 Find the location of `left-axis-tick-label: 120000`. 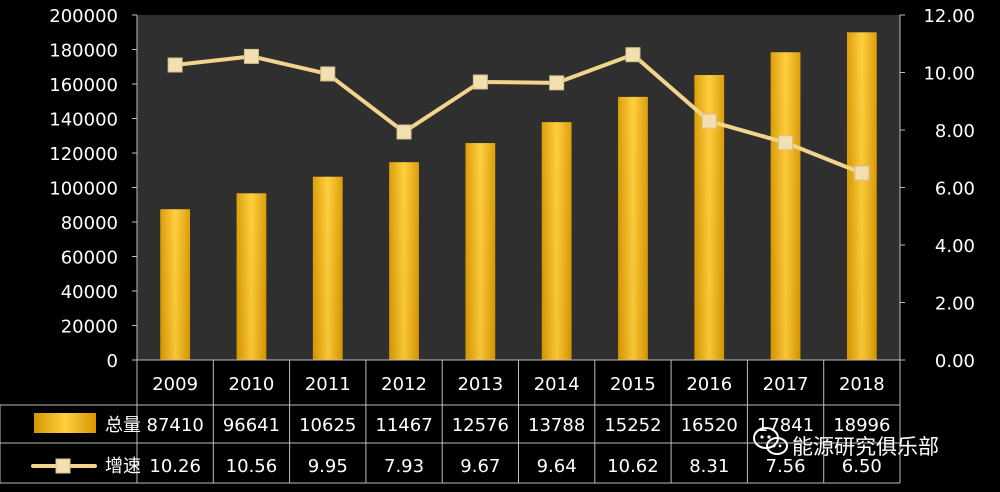

left-axis-tick-label: 120000 is located at coordinates (83, 154).